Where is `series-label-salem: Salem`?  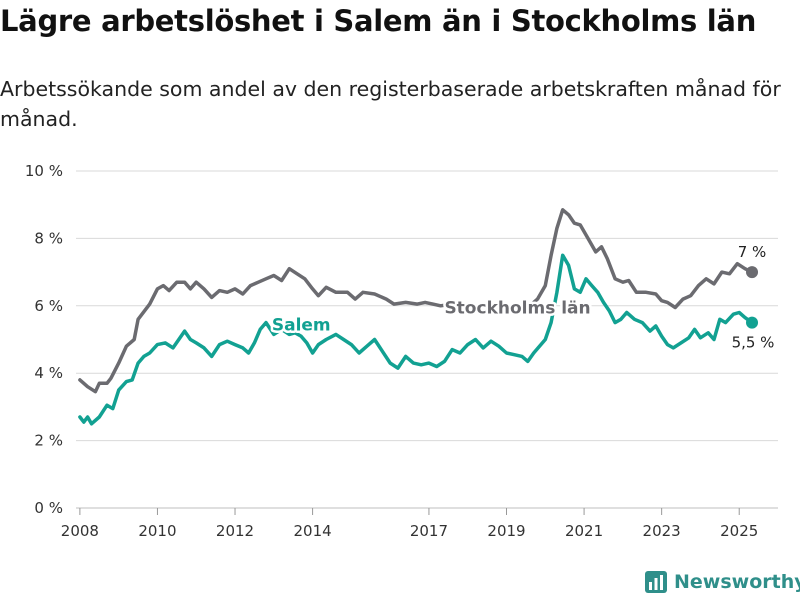 series-label-salem: Salem is located at coordinates (301, 325).